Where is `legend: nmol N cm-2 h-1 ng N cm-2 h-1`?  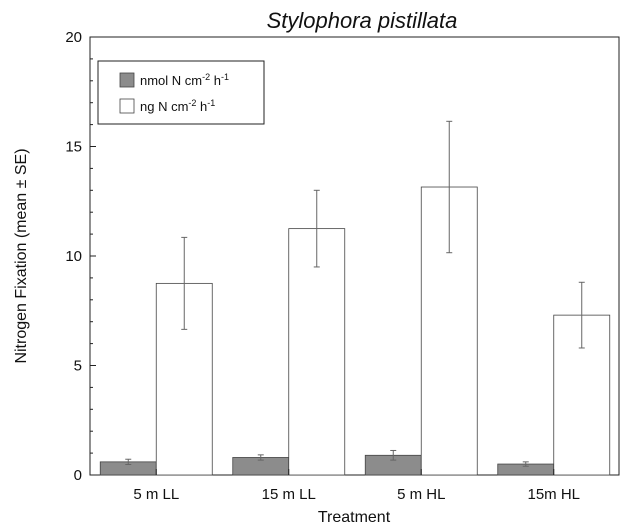 legend: nmol N cm-2 h-1 ng N cm-2 h-1 is located at coordinates (181, 92).